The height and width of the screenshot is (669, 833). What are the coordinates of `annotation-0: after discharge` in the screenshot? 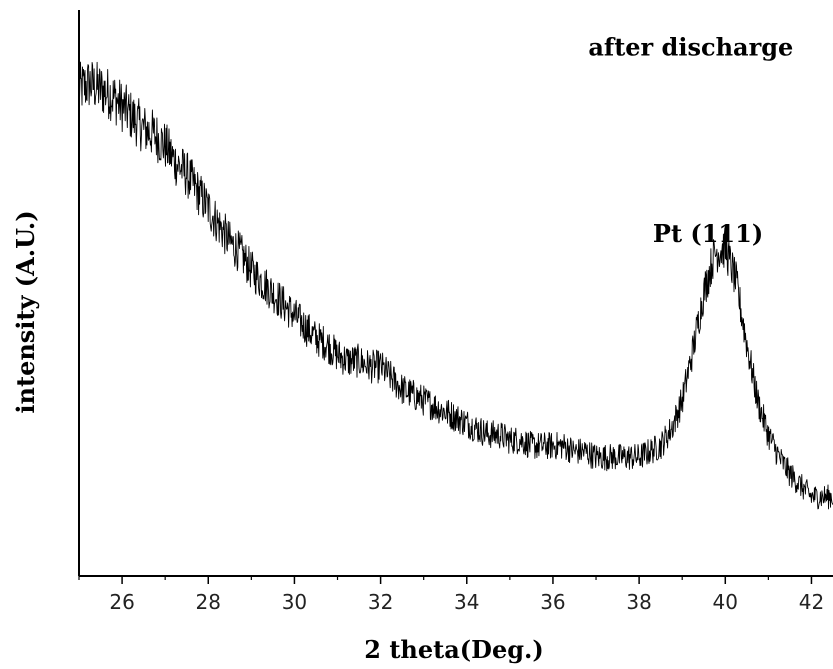 It's located at (690, 46).